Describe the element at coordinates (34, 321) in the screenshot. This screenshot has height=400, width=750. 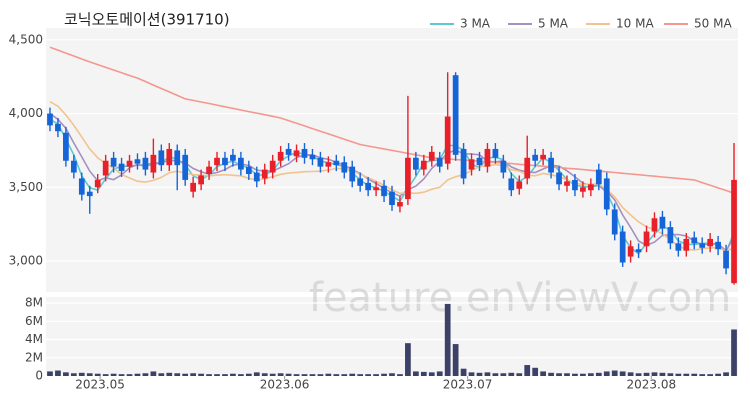
I see `y-tick-label: 6M` at that location.